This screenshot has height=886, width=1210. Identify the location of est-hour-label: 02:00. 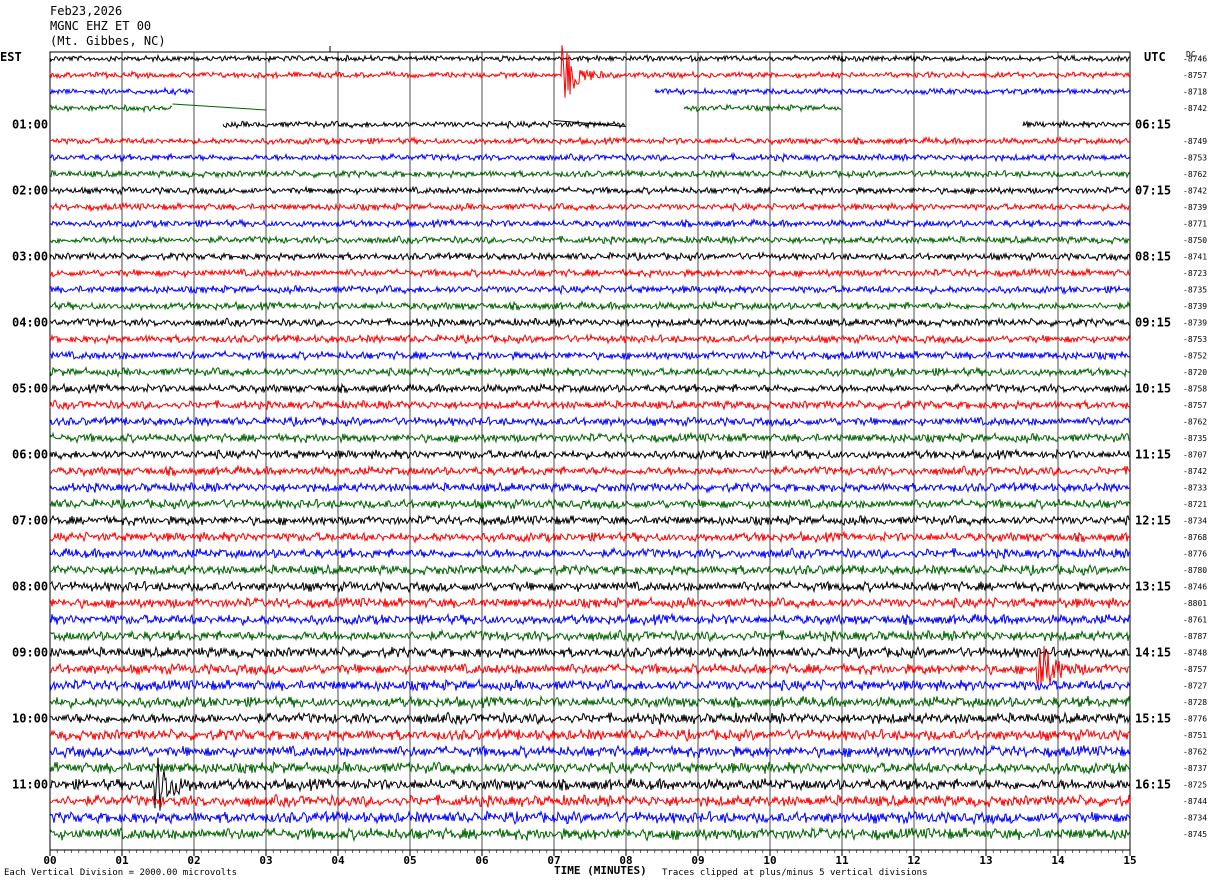
(30, 191).